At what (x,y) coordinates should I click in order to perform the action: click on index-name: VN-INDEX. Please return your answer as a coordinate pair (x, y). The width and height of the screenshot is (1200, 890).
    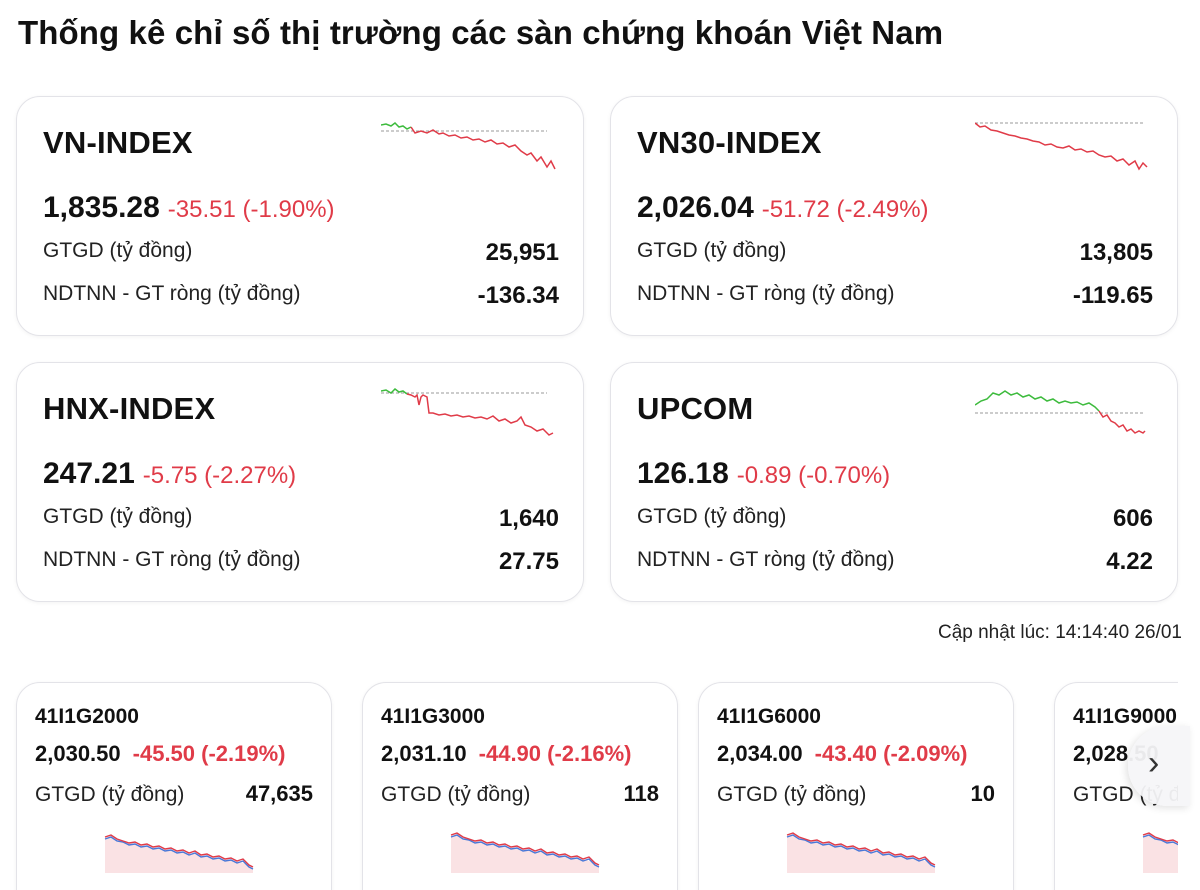
    Looking at the image, I should click on (118, 142).